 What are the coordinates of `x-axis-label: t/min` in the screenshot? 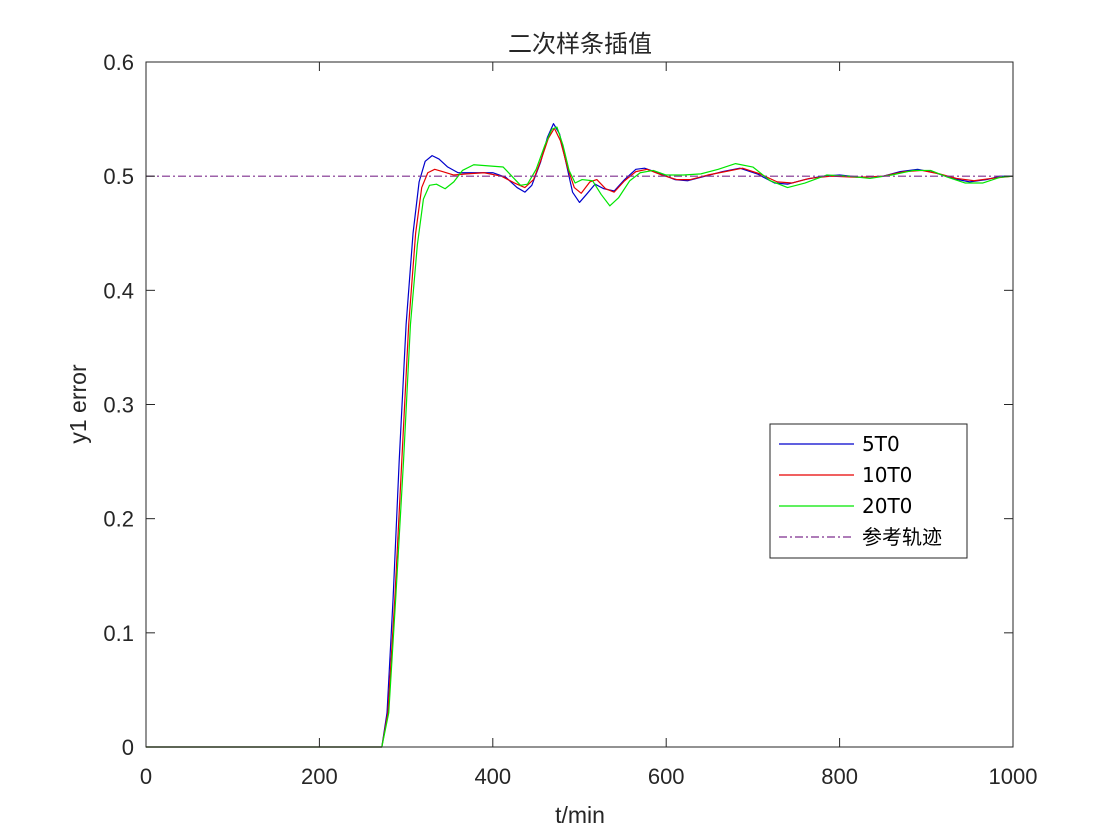 It's located at (580, 815).